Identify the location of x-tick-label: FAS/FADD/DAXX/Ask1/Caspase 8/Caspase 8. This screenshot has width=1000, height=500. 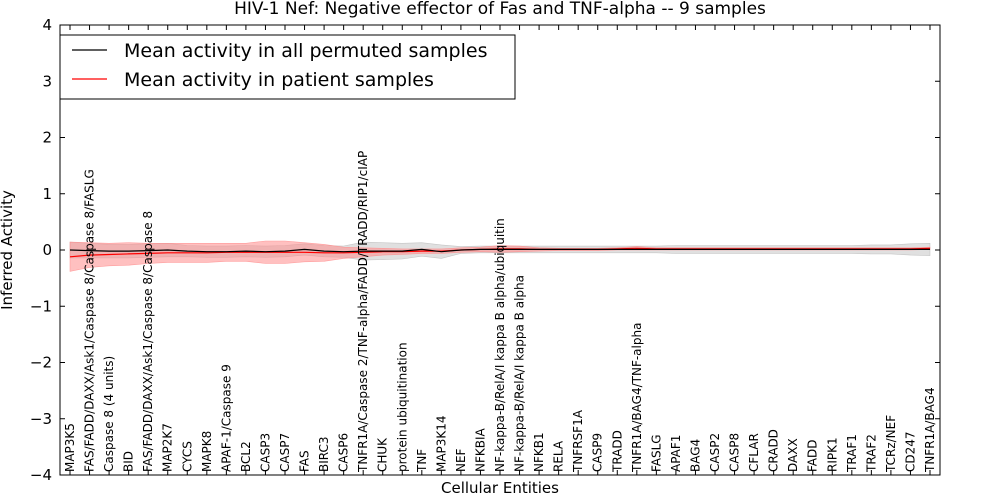
(148, 341).